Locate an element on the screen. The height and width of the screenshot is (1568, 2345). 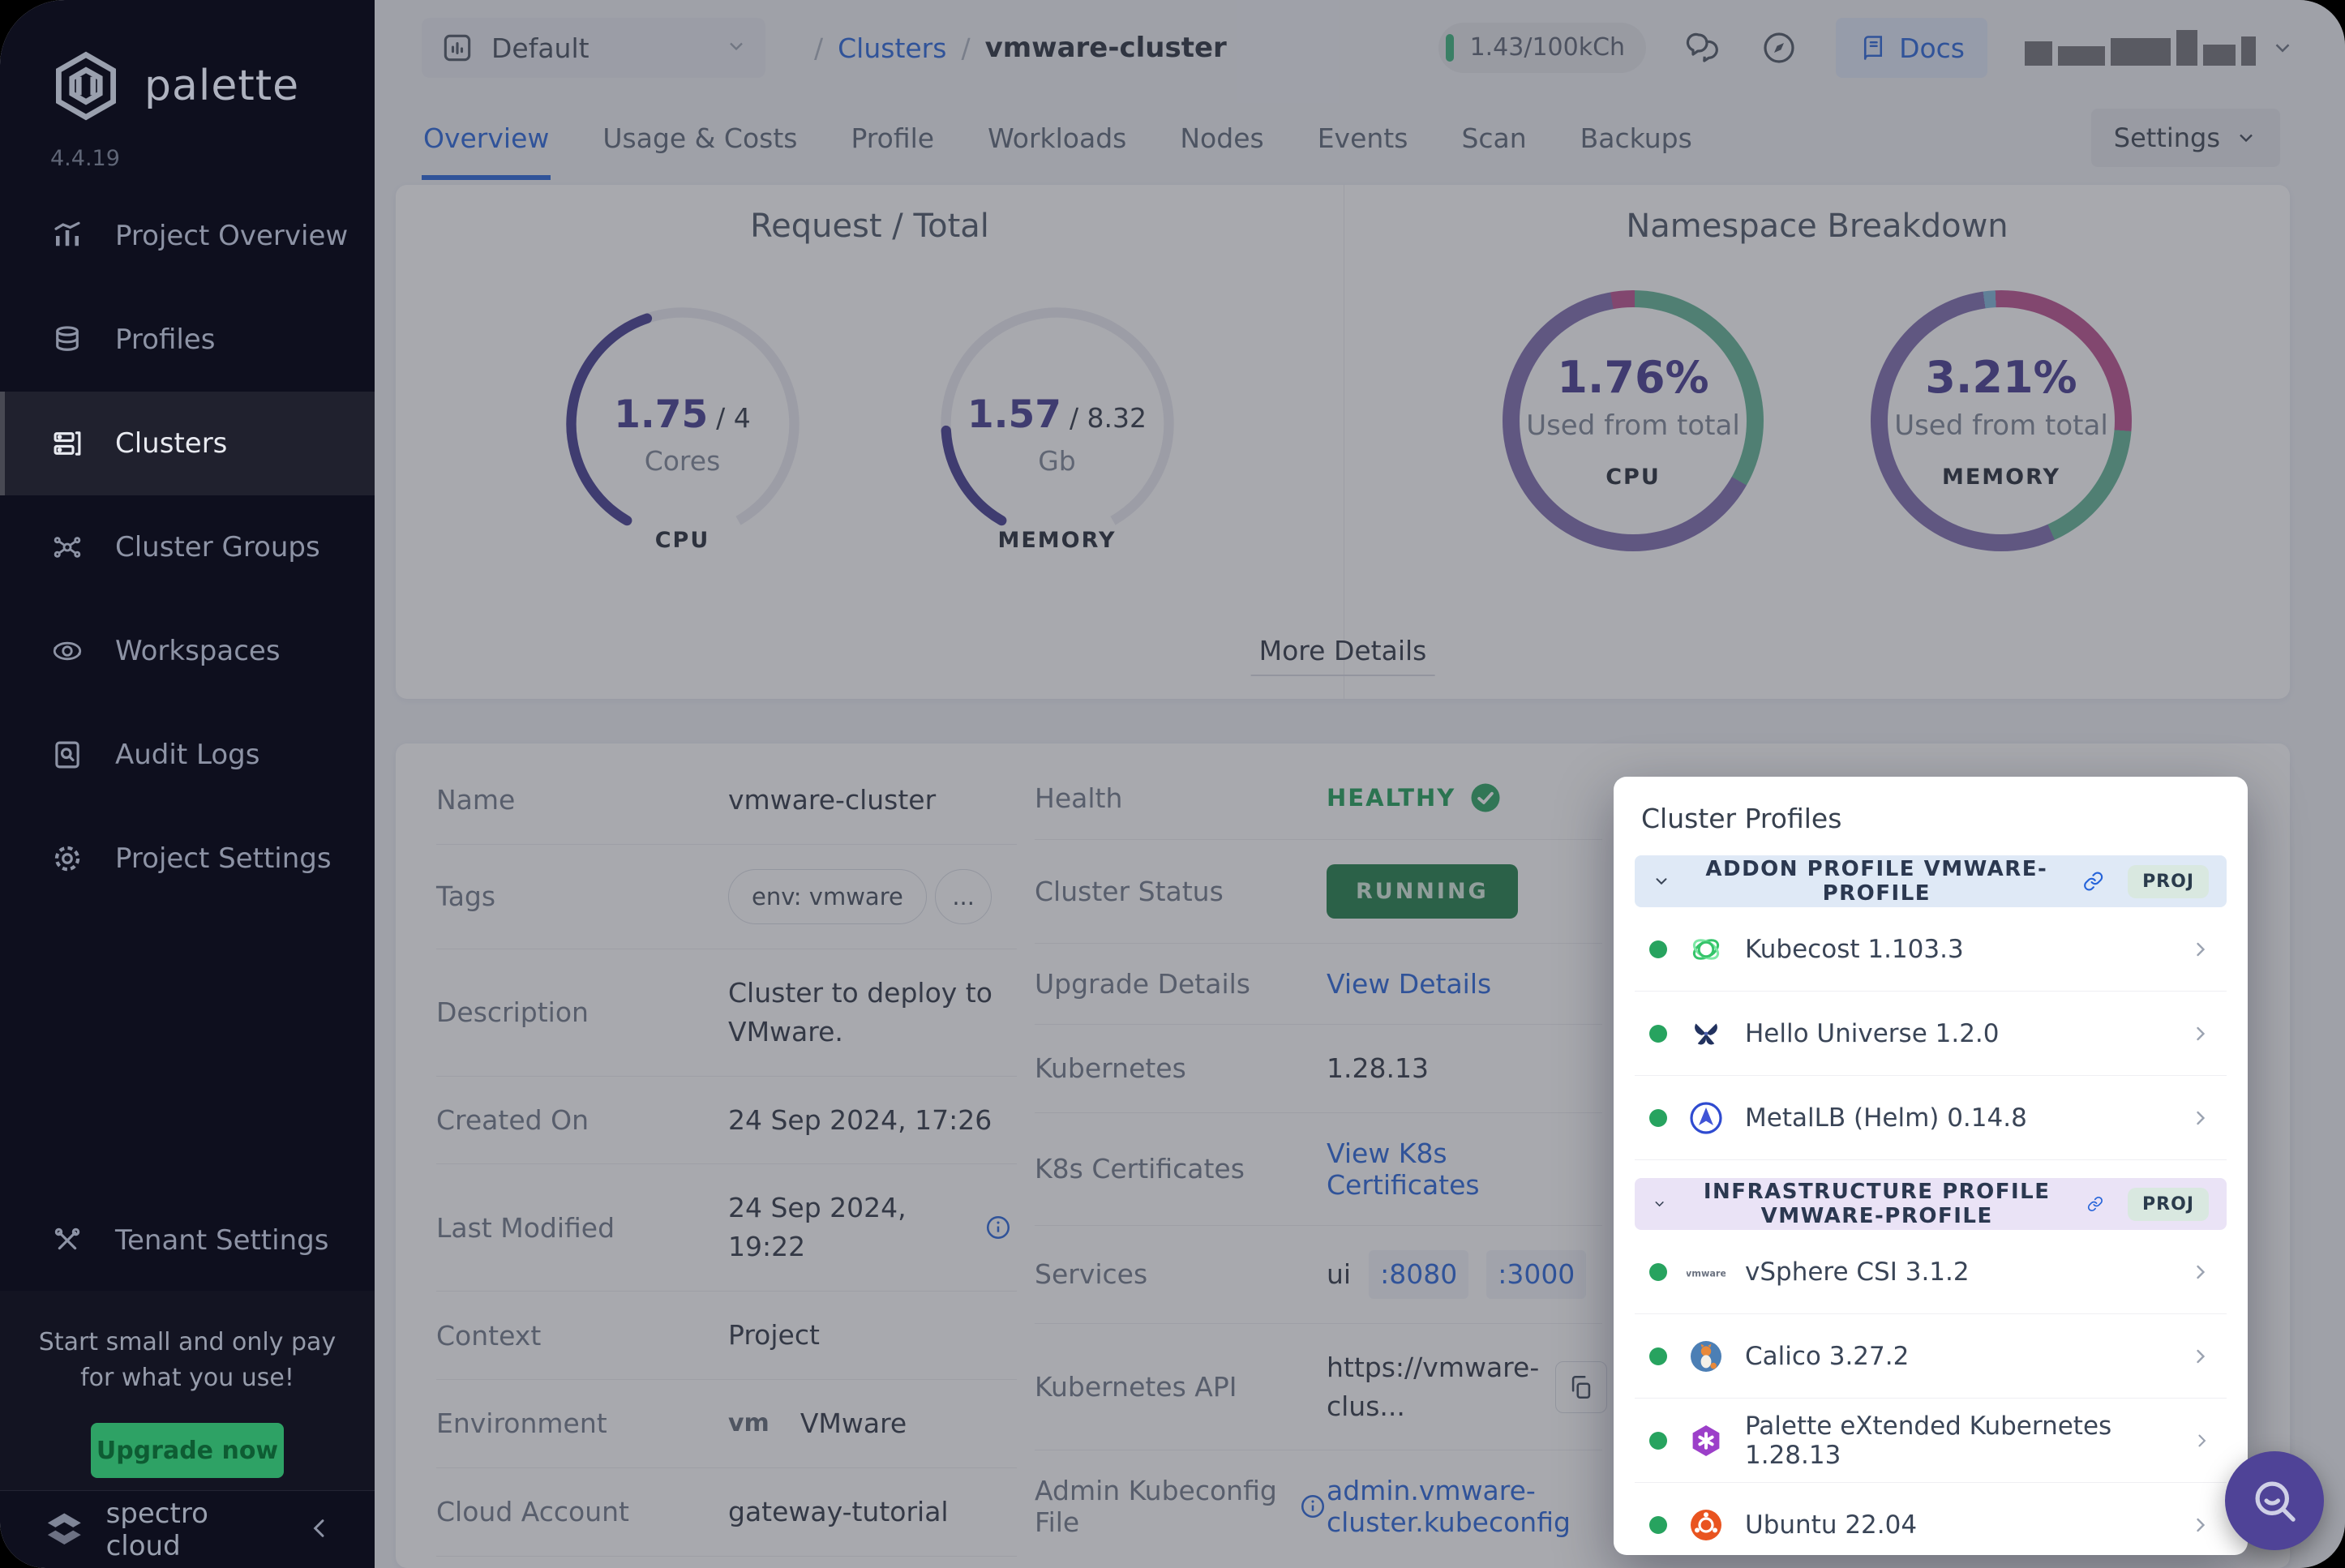
tab-scan: Scan is located at coordinates (1494, 138).